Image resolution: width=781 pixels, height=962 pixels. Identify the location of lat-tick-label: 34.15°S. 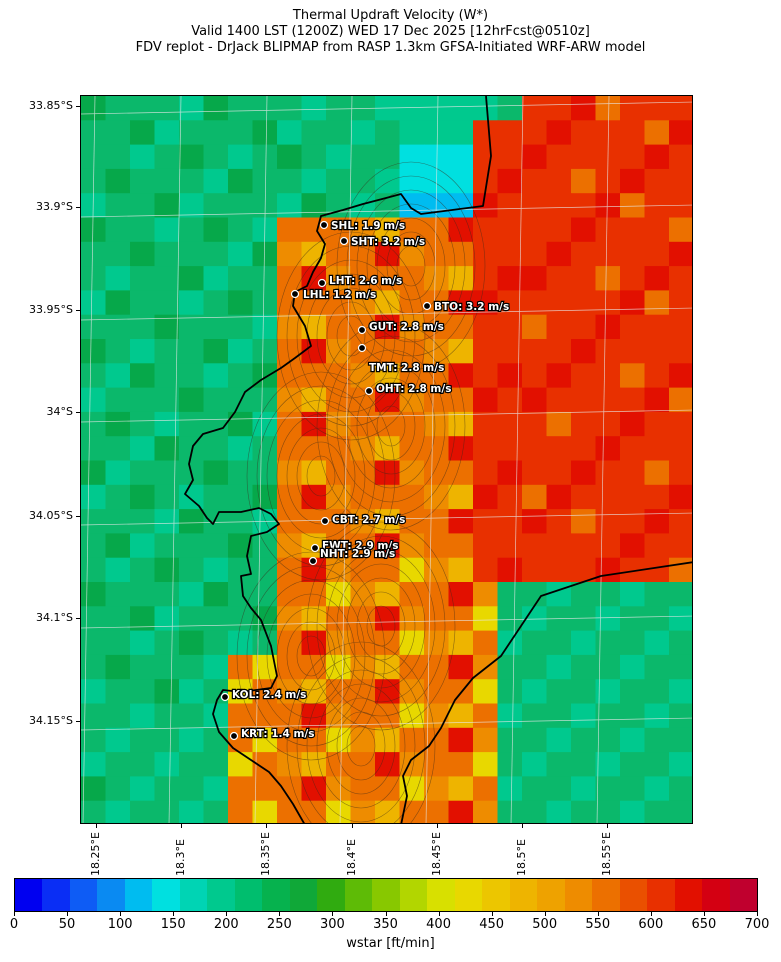
(51, 720).